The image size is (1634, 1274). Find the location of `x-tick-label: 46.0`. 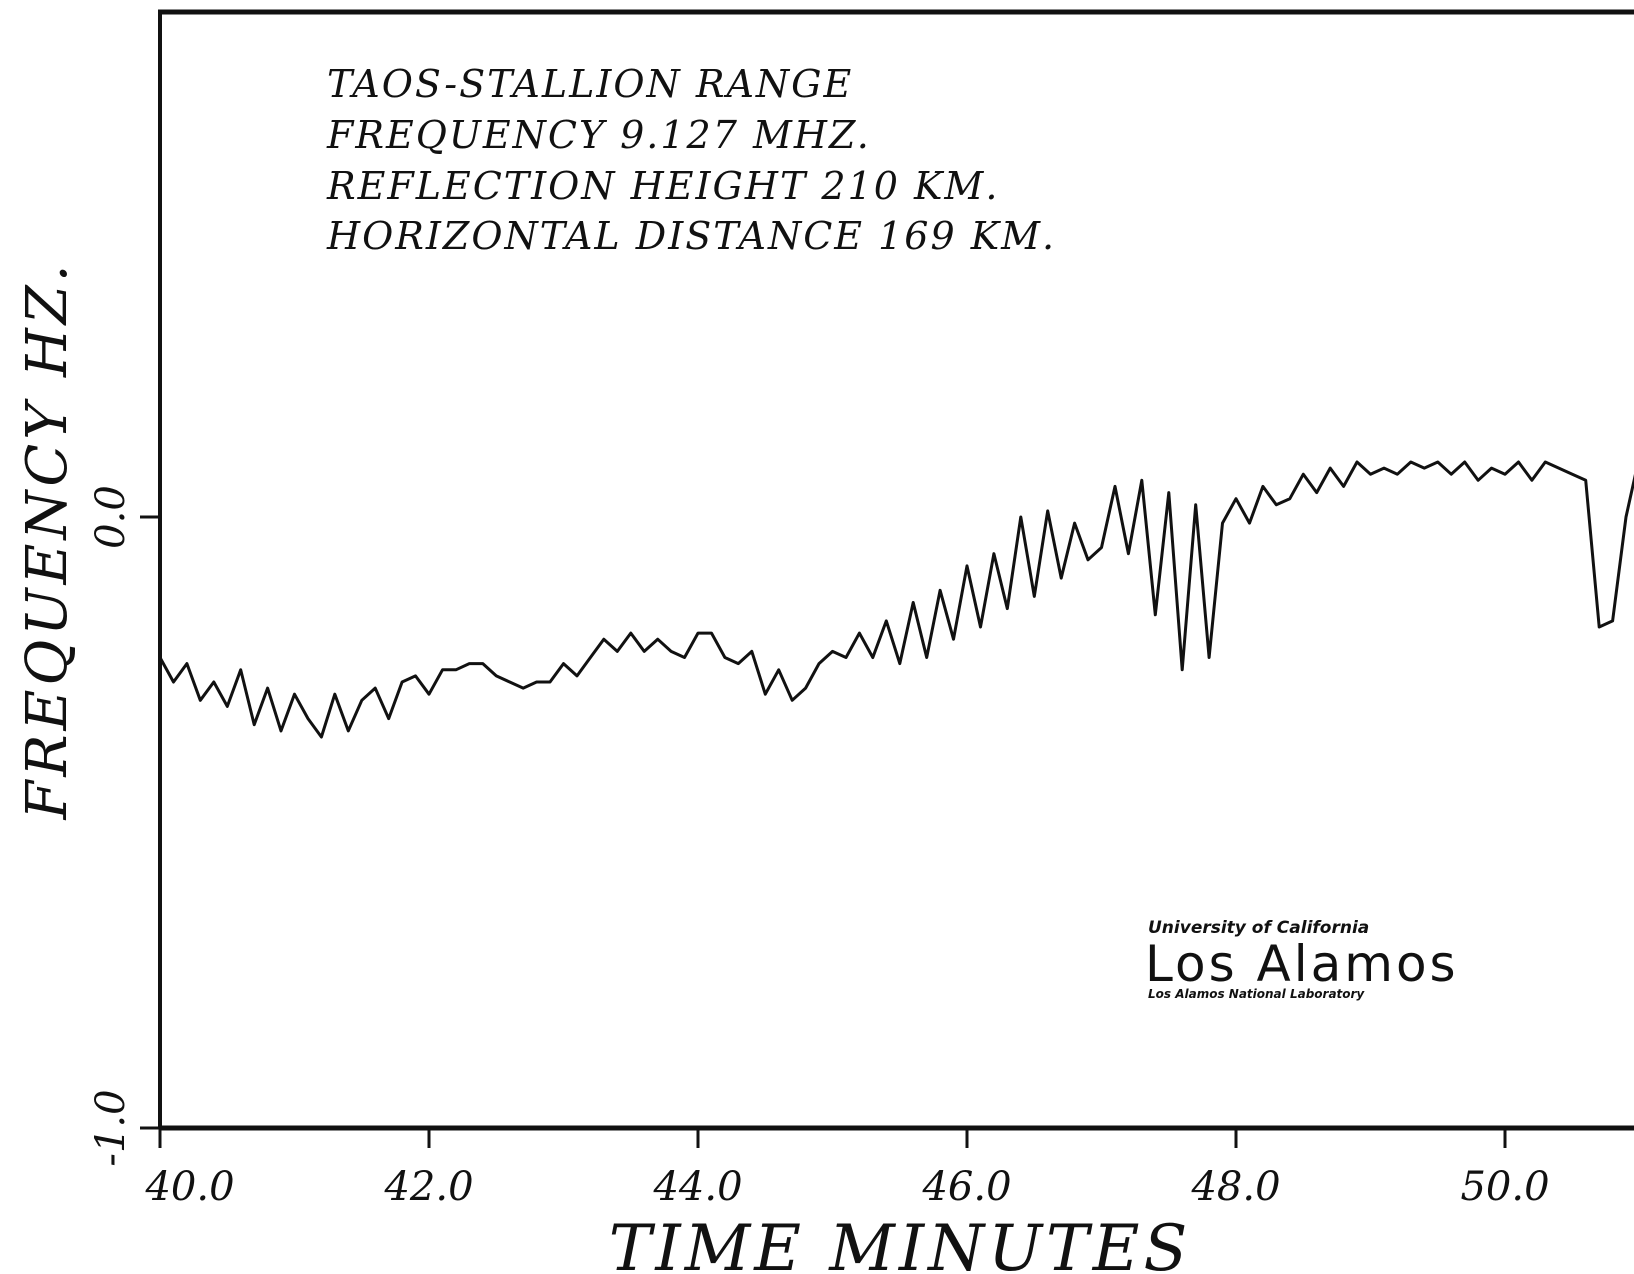

x-tick-label: 46.0 is located at coordinates (966, 1187).